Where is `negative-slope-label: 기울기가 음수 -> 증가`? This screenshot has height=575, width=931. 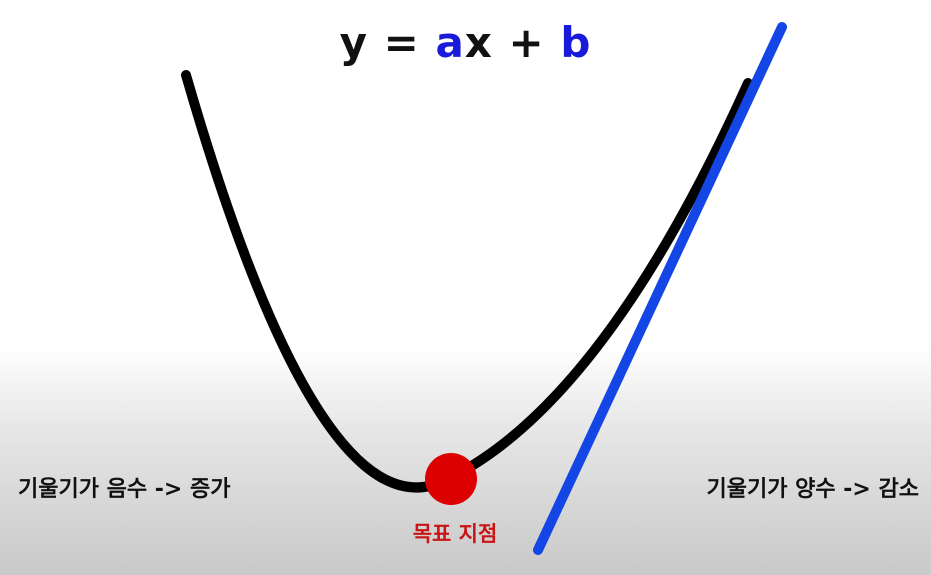 negative-slope-label: 기울기가 음수 -> 증가 is located at coordinates (124, 489).